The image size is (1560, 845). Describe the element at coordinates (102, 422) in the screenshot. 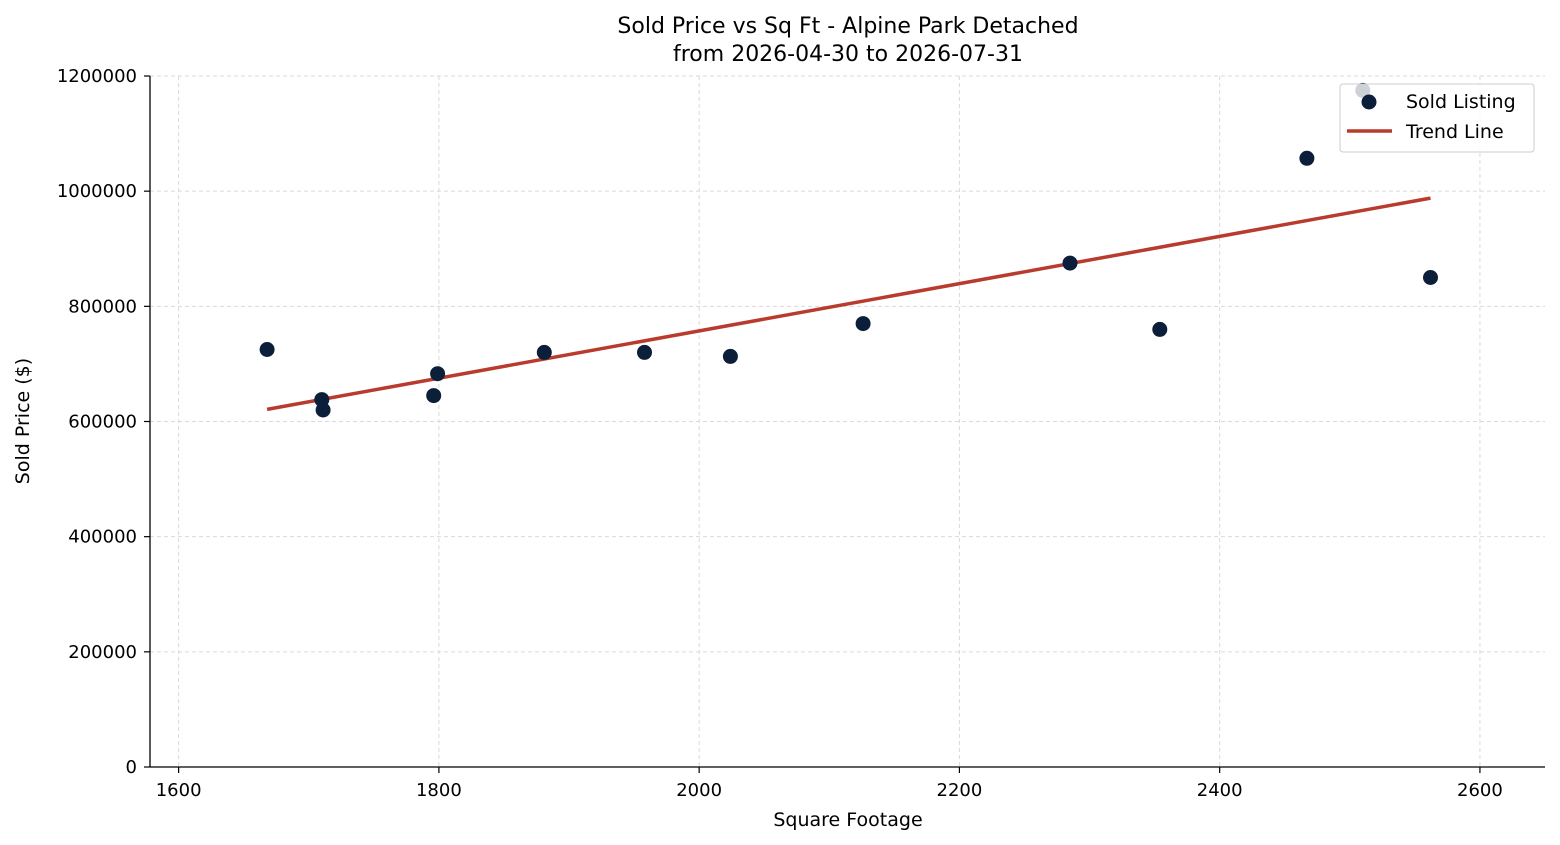

I see `y-tick-label: 600000` at that location.